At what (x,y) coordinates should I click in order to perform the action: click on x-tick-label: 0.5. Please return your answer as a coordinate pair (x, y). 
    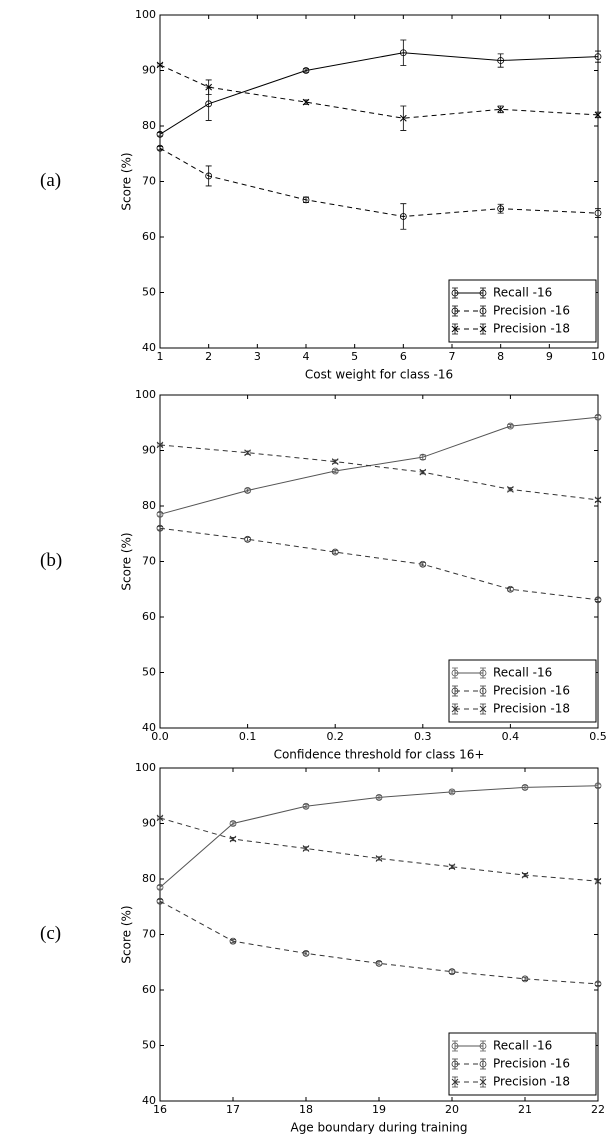
    Looking at the image, I should click on (597, 736).